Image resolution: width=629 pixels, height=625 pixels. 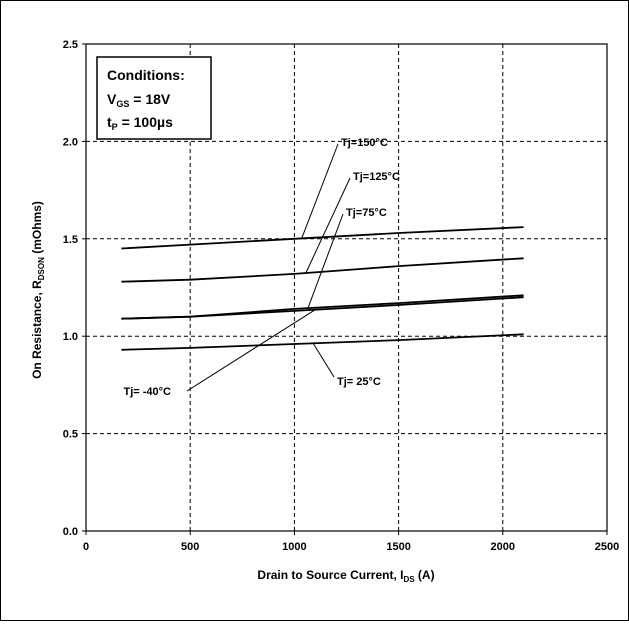 I want to click on conditions-tp: tP = 100µs, so click(x=140, y=123).